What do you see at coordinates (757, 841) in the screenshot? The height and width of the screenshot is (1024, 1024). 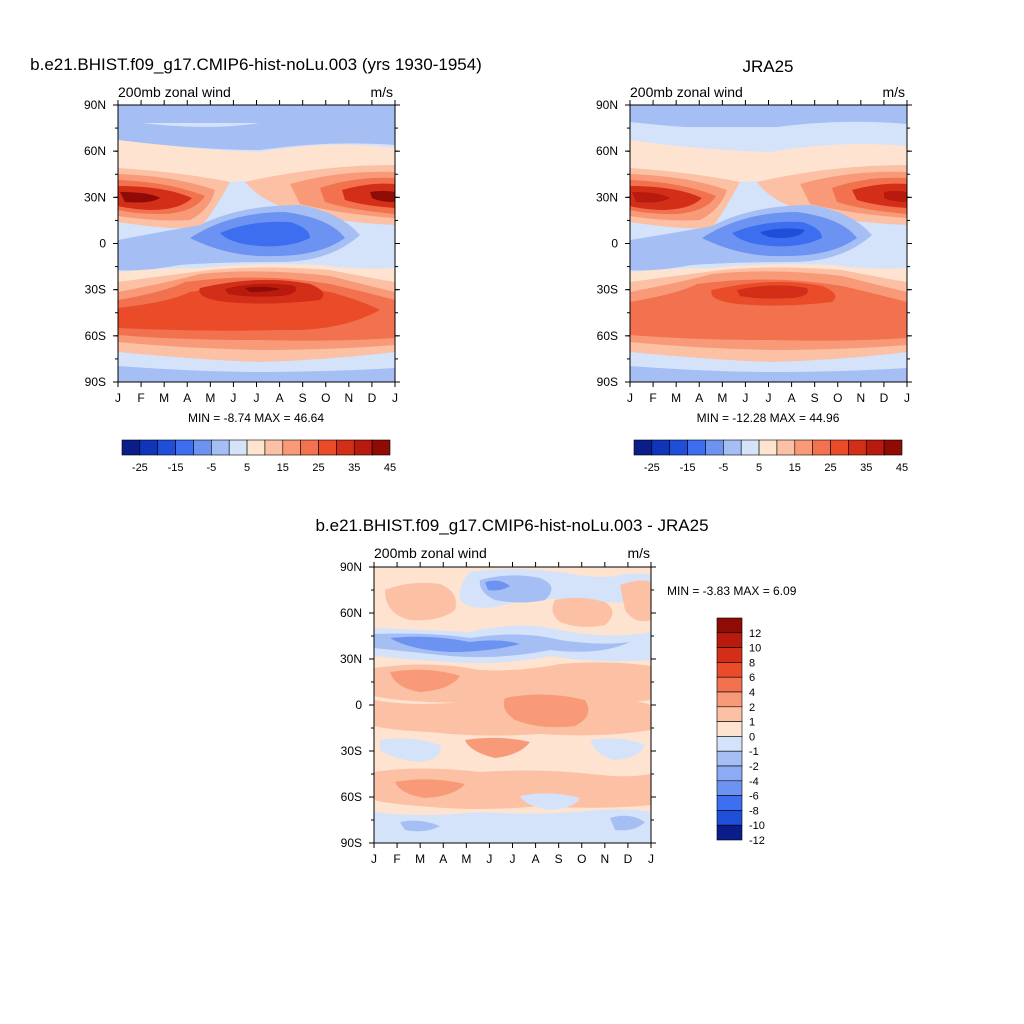 I see `colorbar-label: -12` at bounding box center [757, 841].